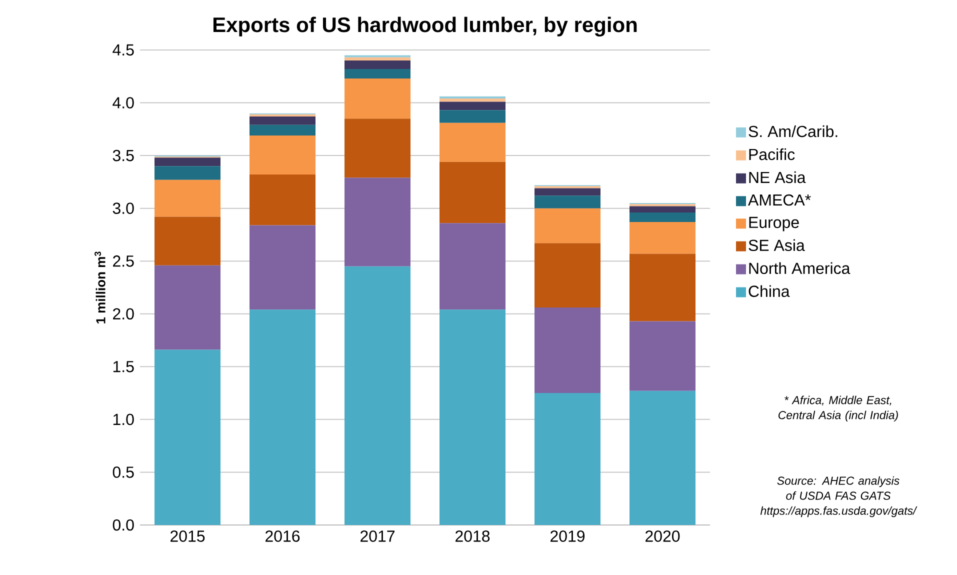  What do you see at coordinates (425, 26) in the screenshot?
I see `chart-title: Exports of US hardwood lumber, by region` at bounding box center [425, 26].